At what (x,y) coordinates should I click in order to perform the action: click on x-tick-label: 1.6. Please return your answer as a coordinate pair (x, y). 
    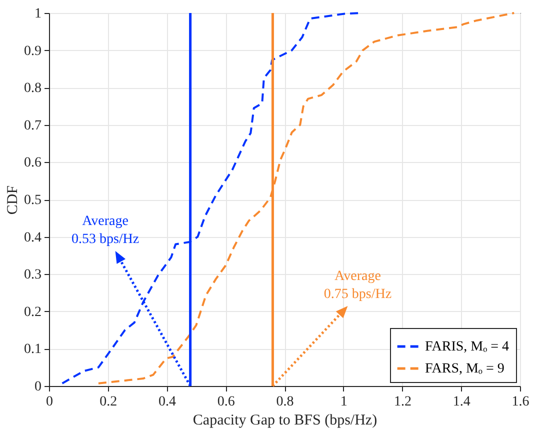
    Looking at the image, I should click on (521, 402).